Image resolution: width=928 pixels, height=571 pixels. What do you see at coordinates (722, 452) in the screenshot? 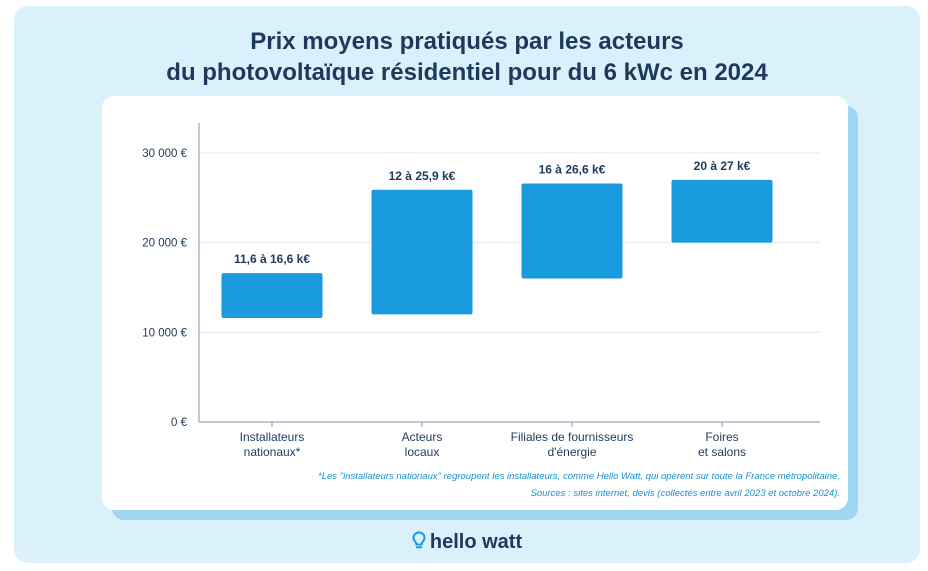
I see `x-tick-label: et salons` at bounding box center [722, 452].